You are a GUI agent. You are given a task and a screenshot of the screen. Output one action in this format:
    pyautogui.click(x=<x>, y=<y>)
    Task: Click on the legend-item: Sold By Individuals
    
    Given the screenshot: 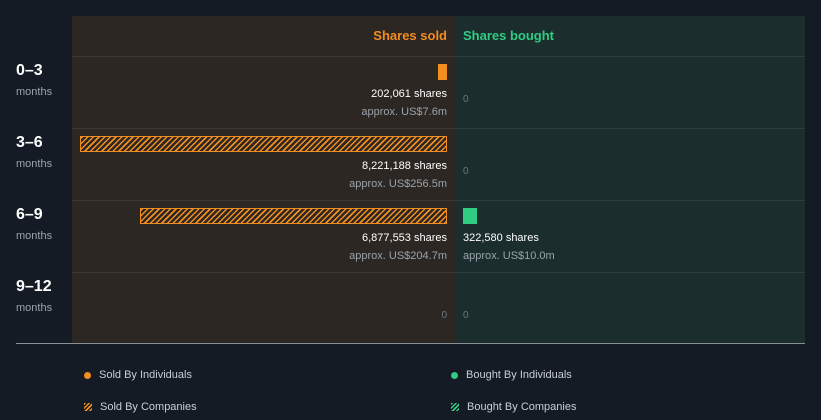 What is the action you would take?
    pyautogui.click(x=138, y=375)
    